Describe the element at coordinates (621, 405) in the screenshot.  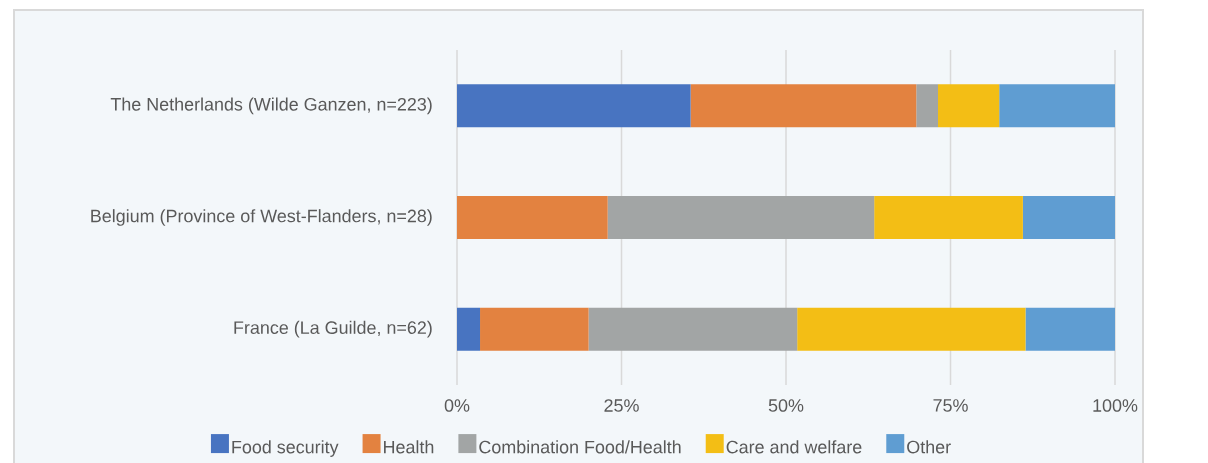
I see `x-tick-label: 25%` at that location.